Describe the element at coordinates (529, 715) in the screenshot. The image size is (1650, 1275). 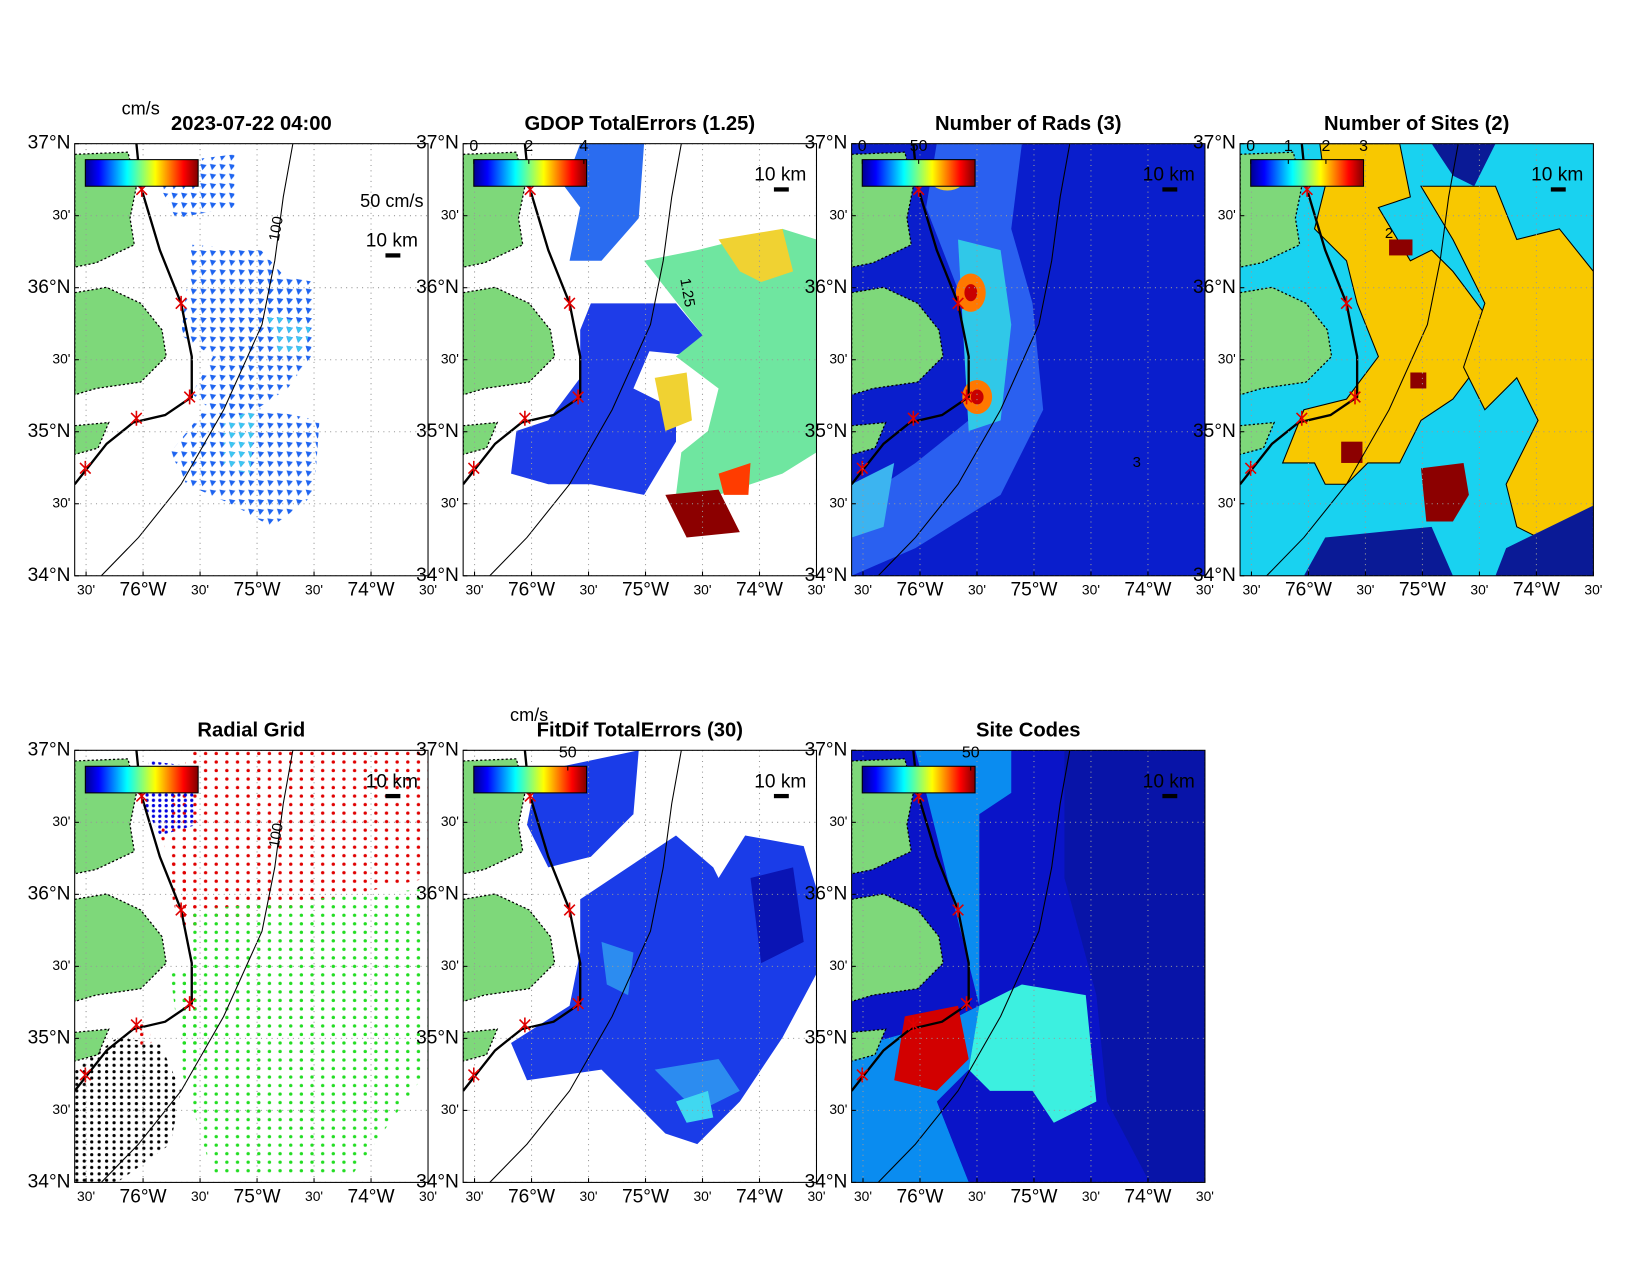
I see `units-label: cm/s` at that location.